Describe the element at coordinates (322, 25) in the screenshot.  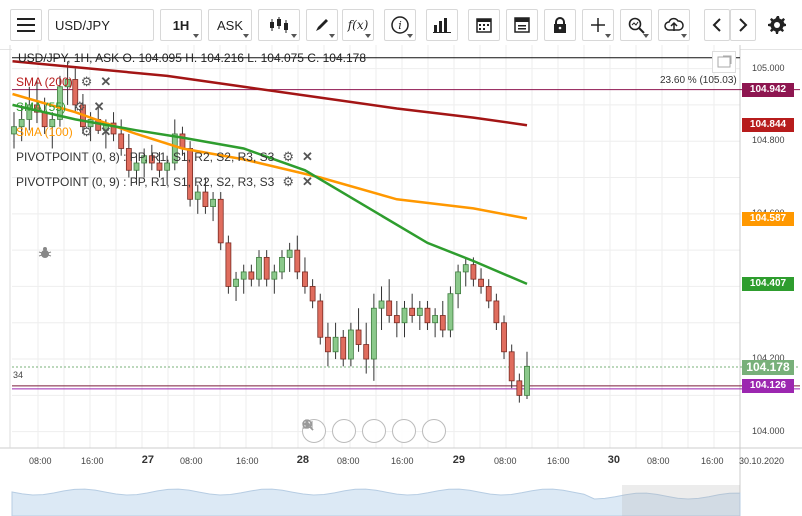
I see `draw-tool-button` at that location.